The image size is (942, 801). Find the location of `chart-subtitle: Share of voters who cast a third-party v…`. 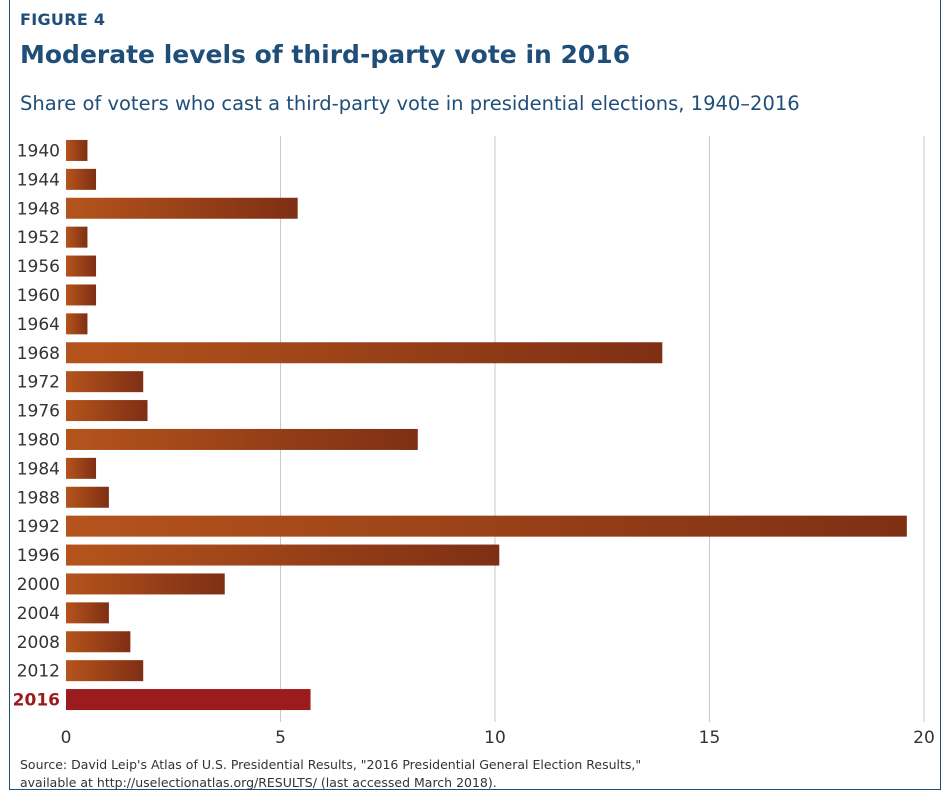

chart-subtitle: Share of voters who cast a third-party v… is located at coordinates (410, 103).